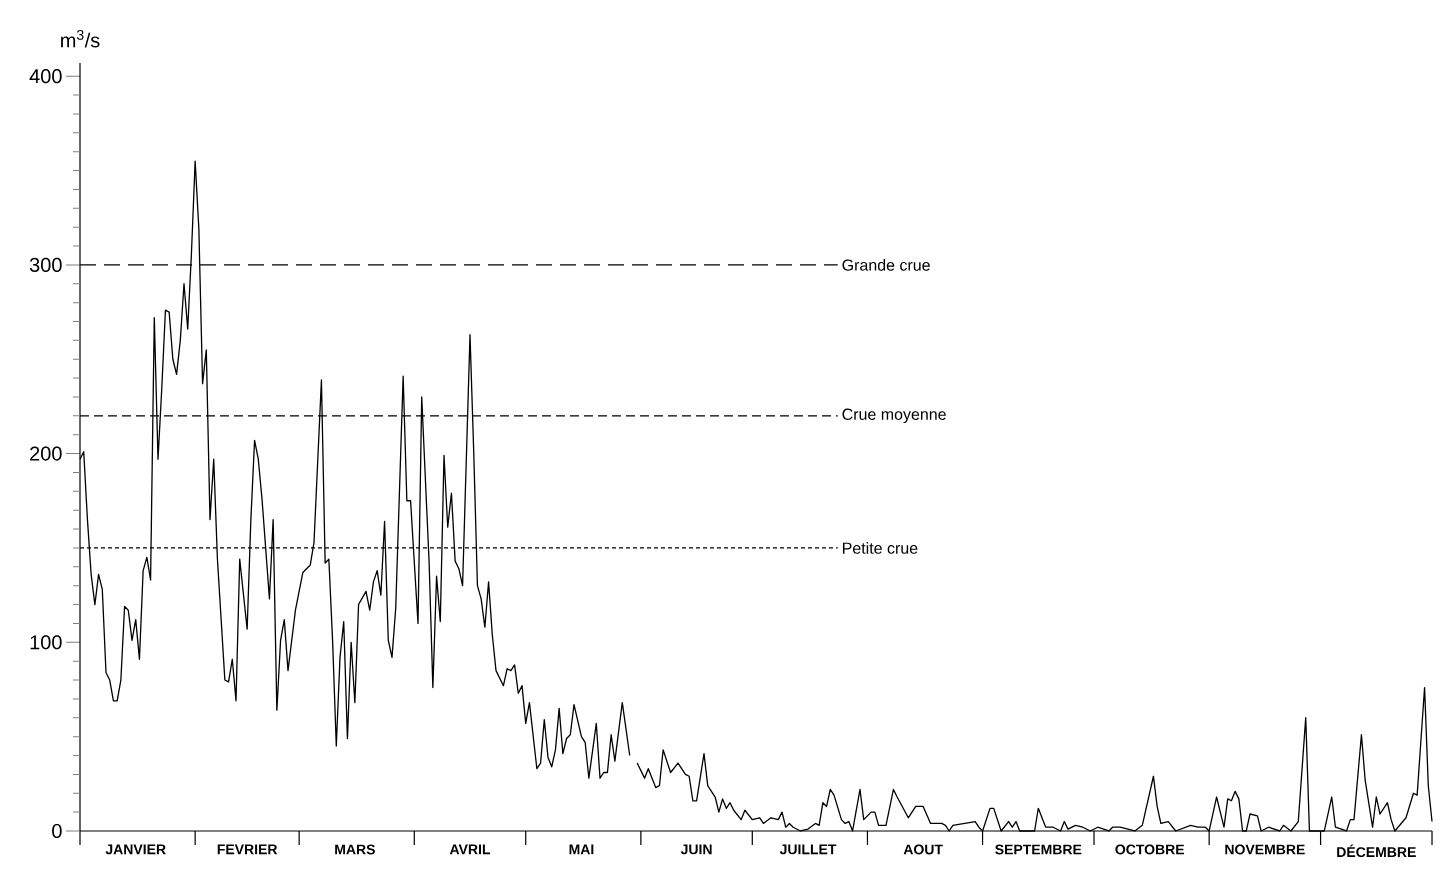  What do you see at coordinates (135, 849) in the screenshot?
I see `x-tick-label: JANVIER` at bounding box center [135, 849].